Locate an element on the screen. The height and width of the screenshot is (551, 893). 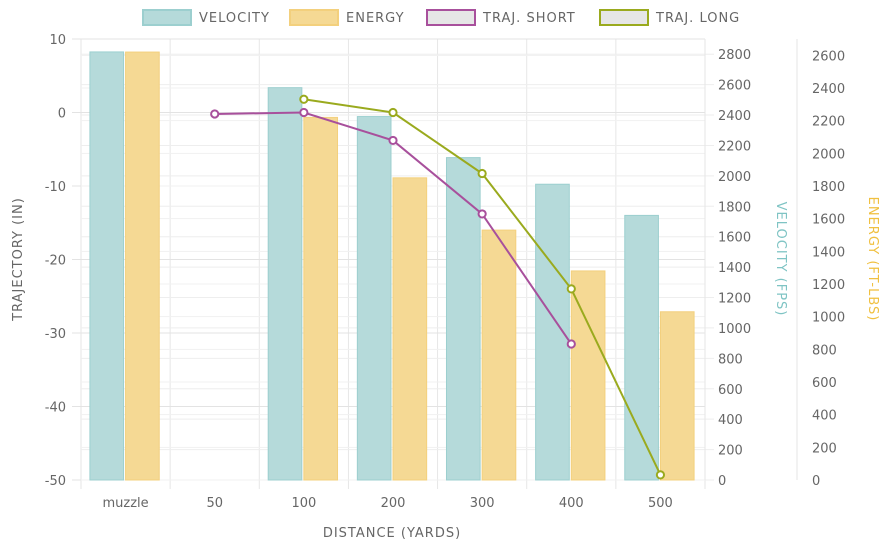
velocity-tick-label: 2400 is located at coordinates (734, 116).